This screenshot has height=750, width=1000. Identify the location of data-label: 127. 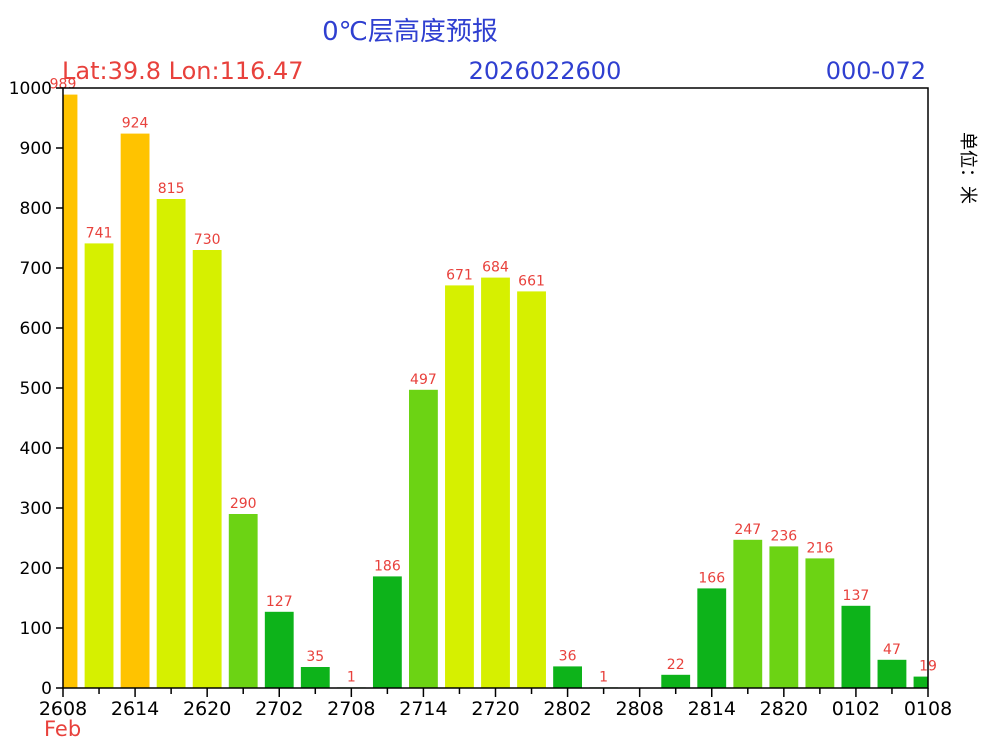
(279, 602).